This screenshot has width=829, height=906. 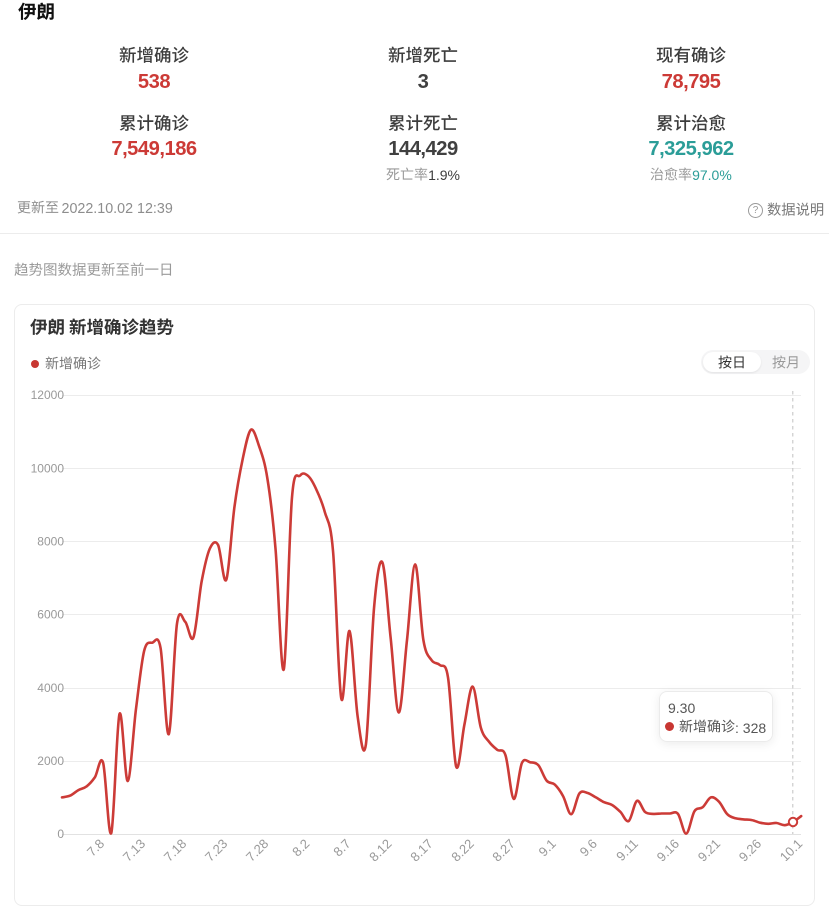 What do you see at coordinates (709, 848) in the screenshot?
I see `svg-text: 9.21` at bounding box center [709, 848].